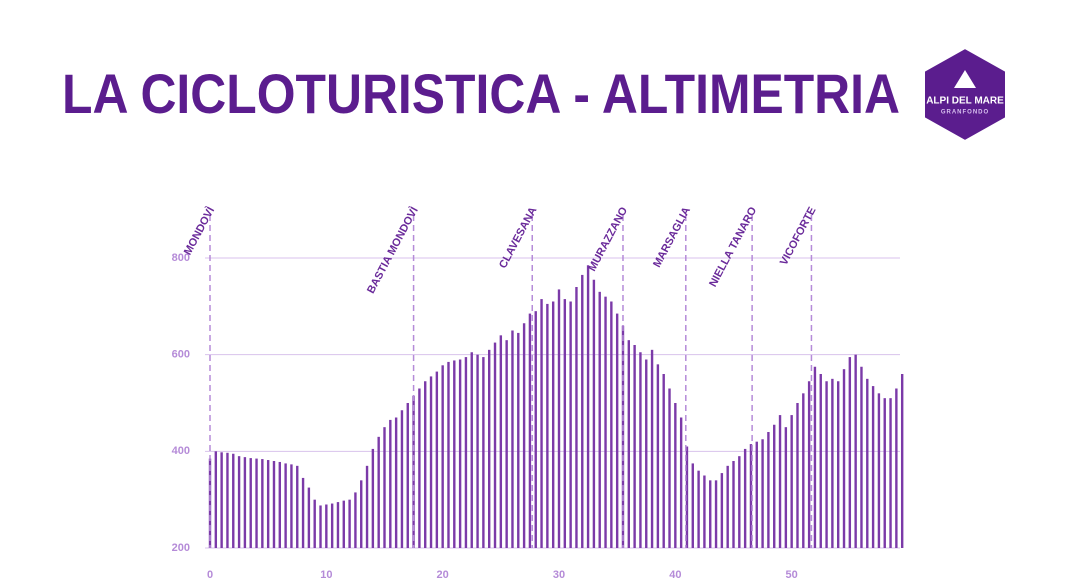 The width and height of the screenshot is (1068, 580). Describe the element at coordinates (181, 451) in the screenshot. I see `y-tick-label: 400` at that location.